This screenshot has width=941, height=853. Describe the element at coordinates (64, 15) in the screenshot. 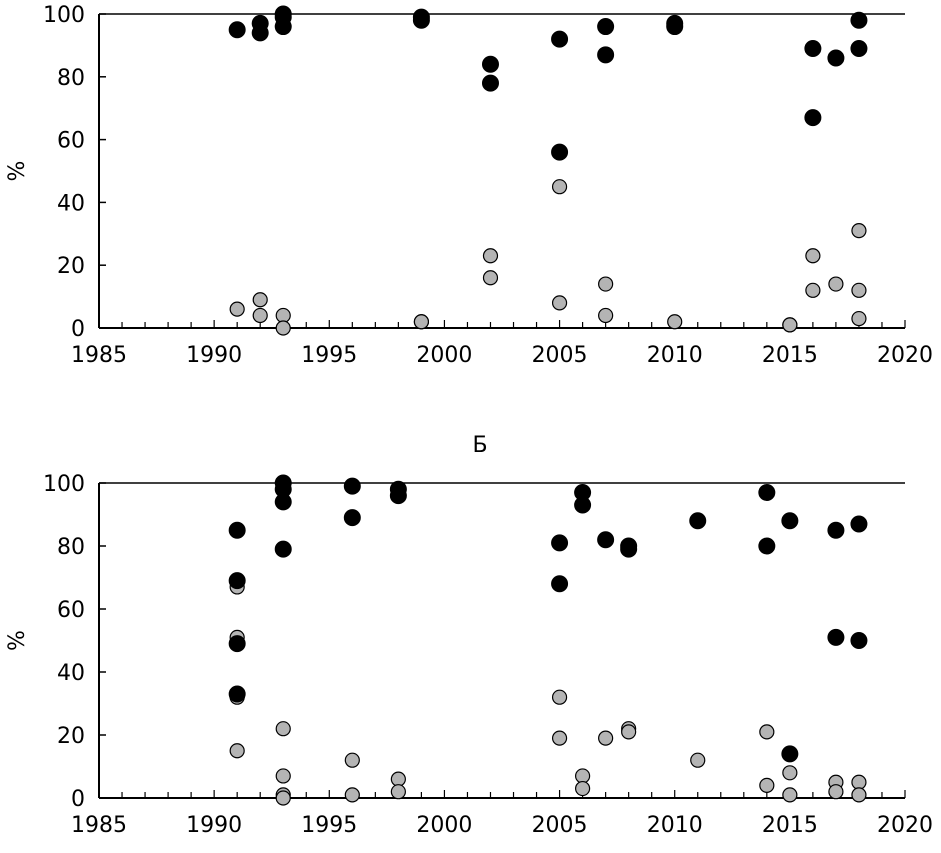

I see `panel-1-y-tick-label: 100` at that location.